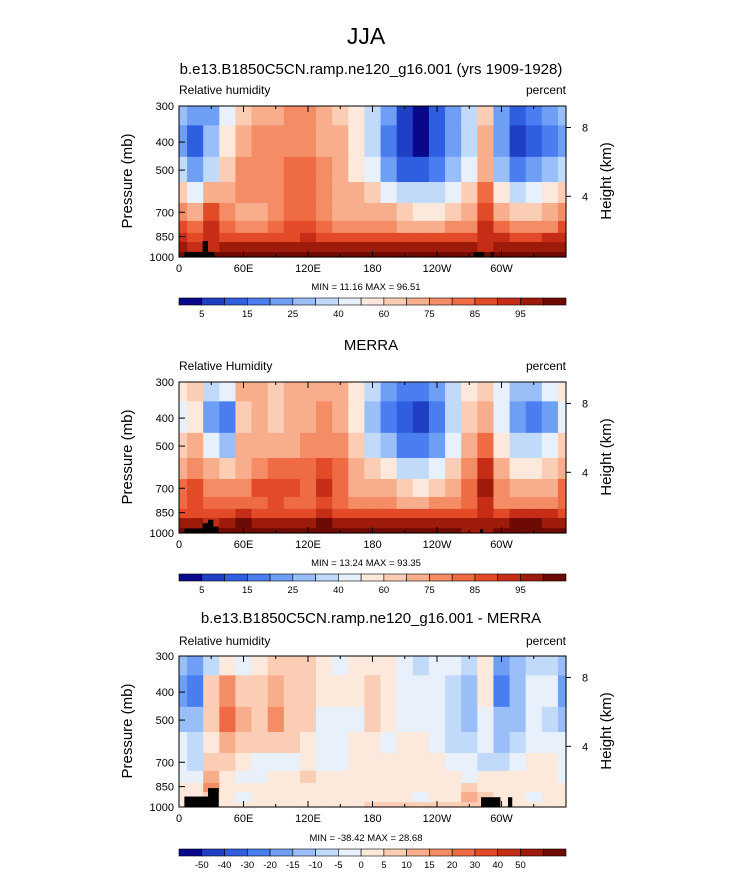 Image resolution: width=733 pixels, height=873 pixels. What do you see at coordinates (165, 238) in the screenshot?
I see `y-tick-label: 850` at bounding box center [165, 238].